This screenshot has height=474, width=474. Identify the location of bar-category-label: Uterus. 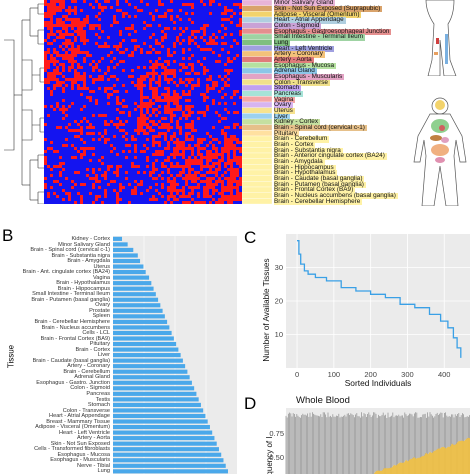
(101, 266).